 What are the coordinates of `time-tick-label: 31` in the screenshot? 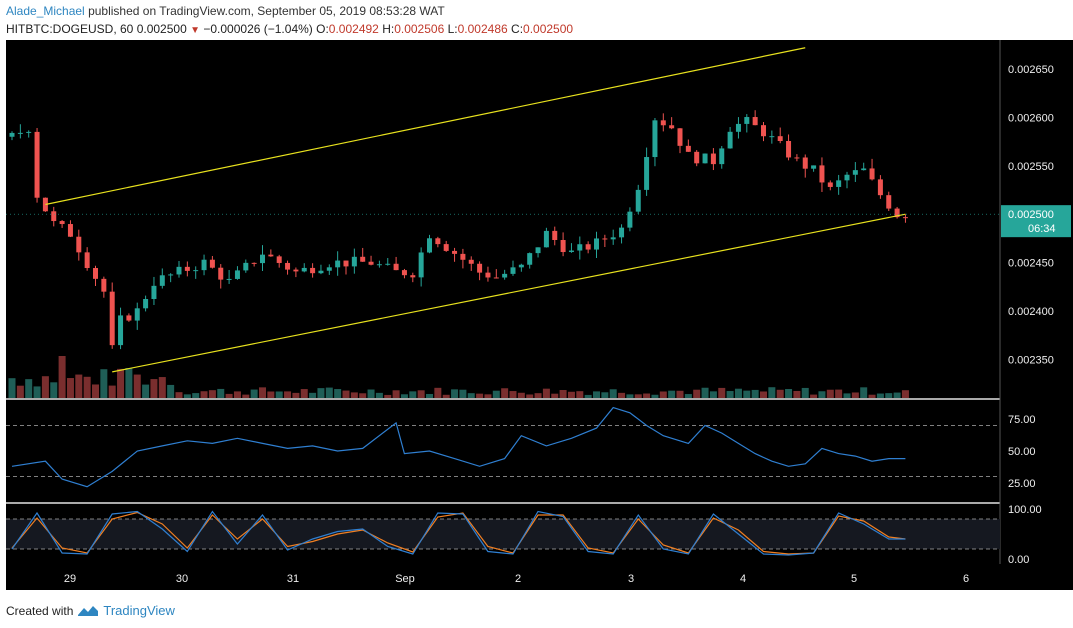 It's located at (293, 579).